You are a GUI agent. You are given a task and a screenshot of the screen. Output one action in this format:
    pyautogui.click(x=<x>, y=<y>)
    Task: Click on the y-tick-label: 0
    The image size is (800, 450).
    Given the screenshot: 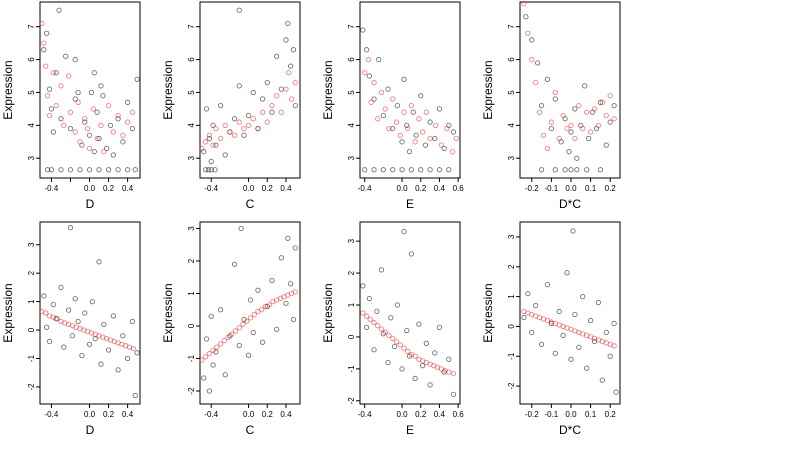 What is the action you would take?
    pyautogui.click(x=351, y=336)
    